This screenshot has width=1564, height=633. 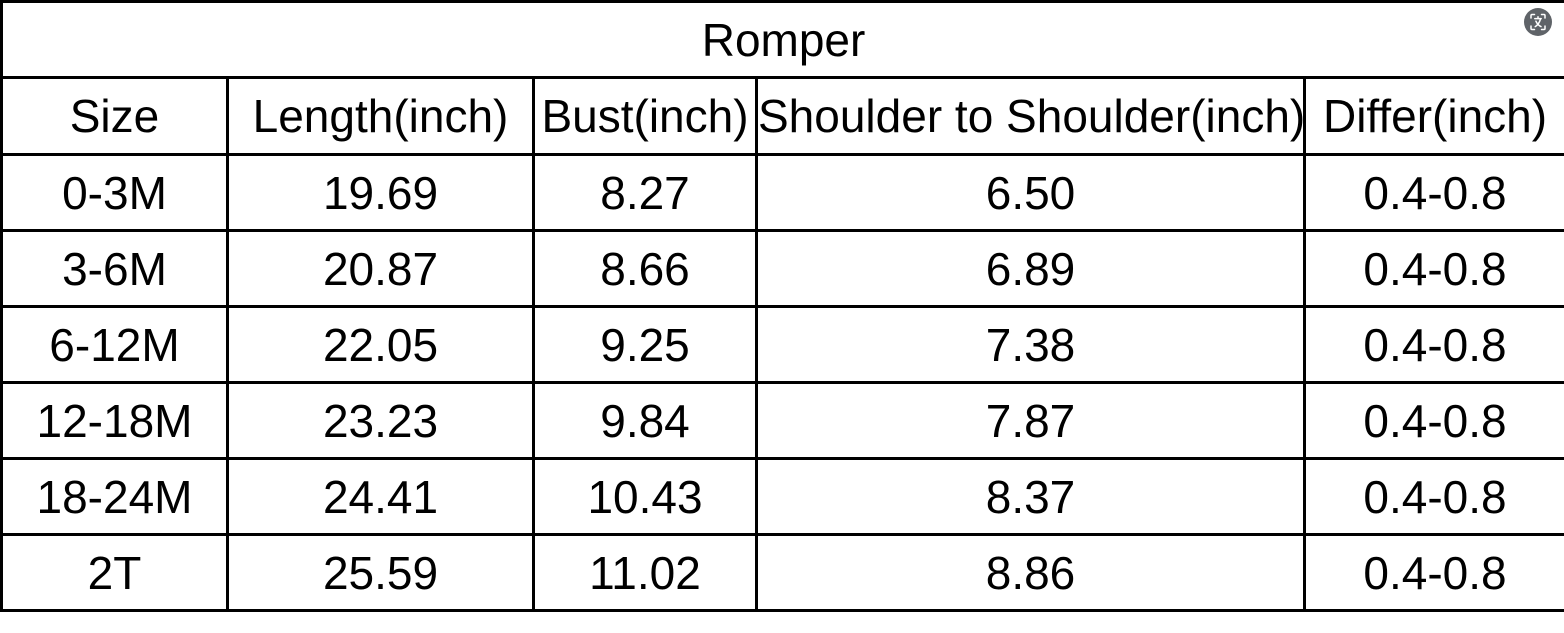 What do you see at coordinates (380, 268) in the screenshot?
I see `cell-length: 20.87` at bounding box center [380, 268].